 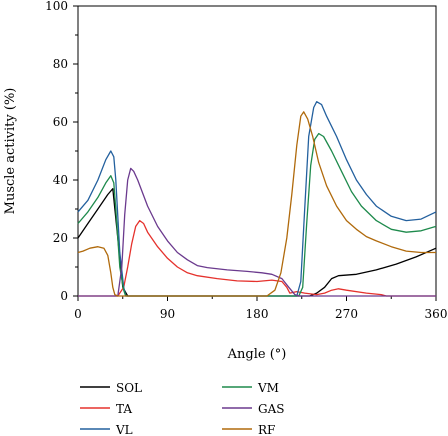 I want to click on x-tick-label: 0, so click(x=78, y=314).